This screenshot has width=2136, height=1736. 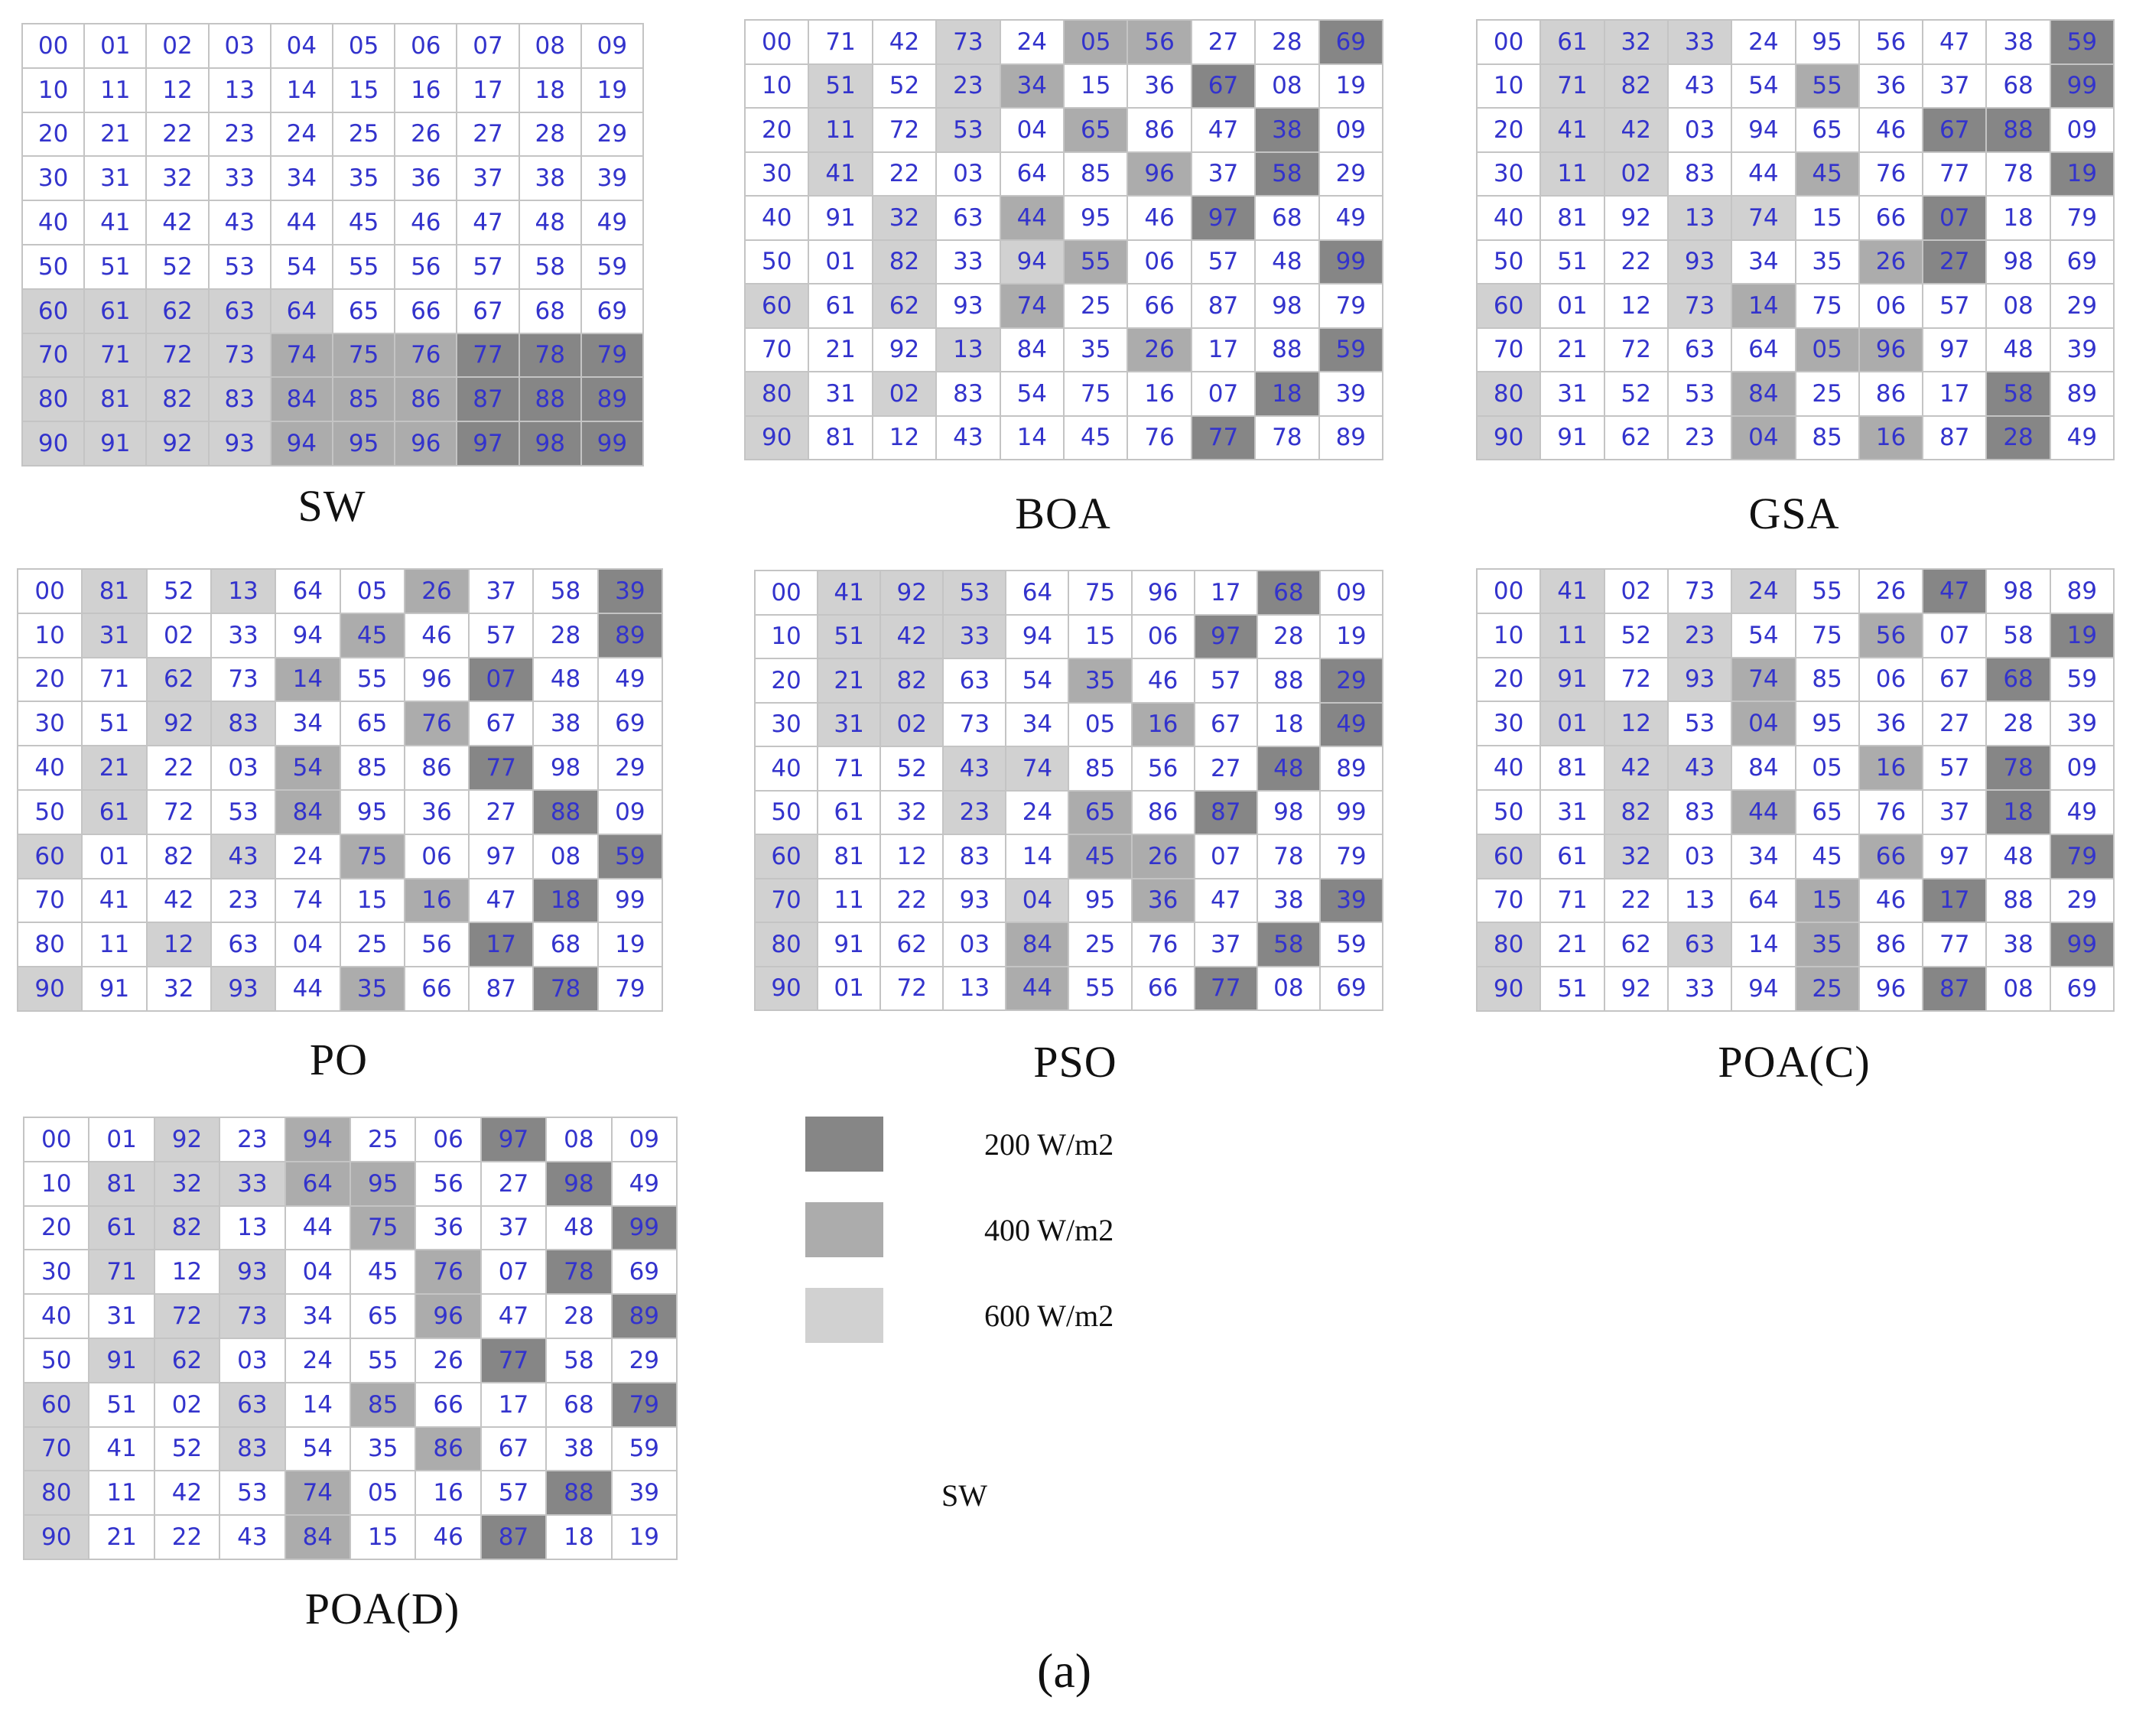 I want to click on grid-cell: 51, so click(x=122, y=1405).